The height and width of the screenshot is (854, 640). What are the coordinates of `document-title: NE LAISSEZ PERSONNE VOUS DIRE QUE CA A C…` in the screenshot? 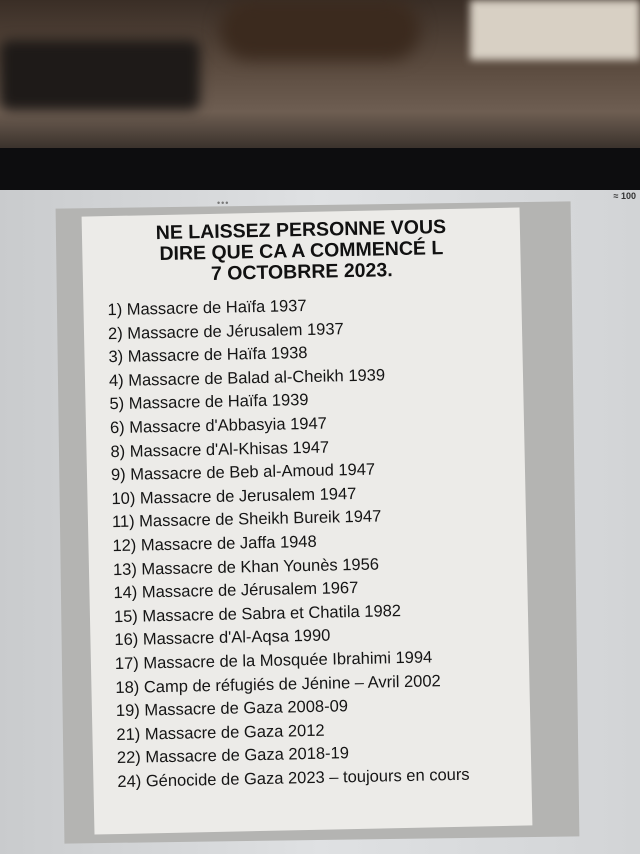 It's located at (301, 252).